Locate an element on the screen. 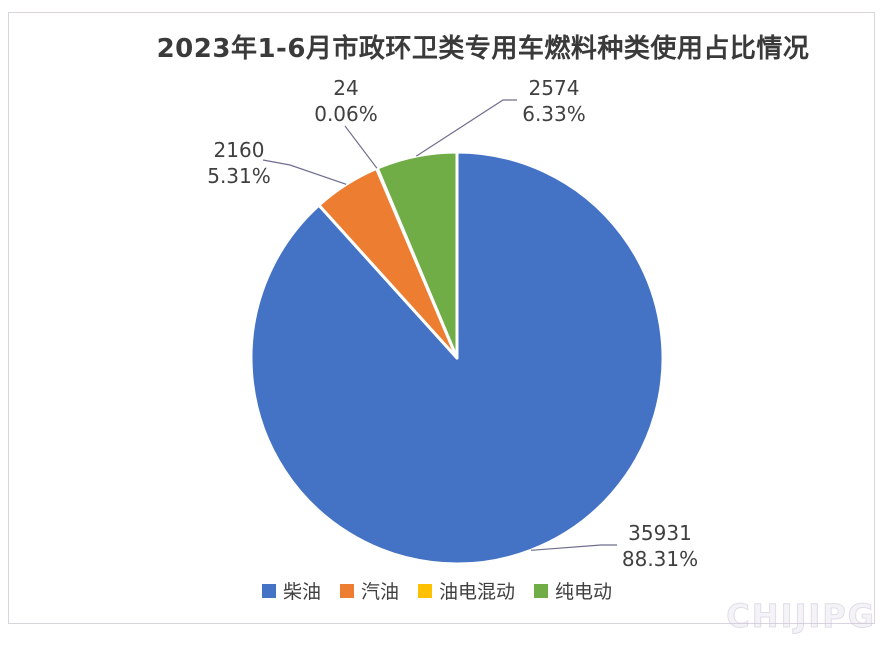  leader-line-gasoline is located at coordinates (304, 172).